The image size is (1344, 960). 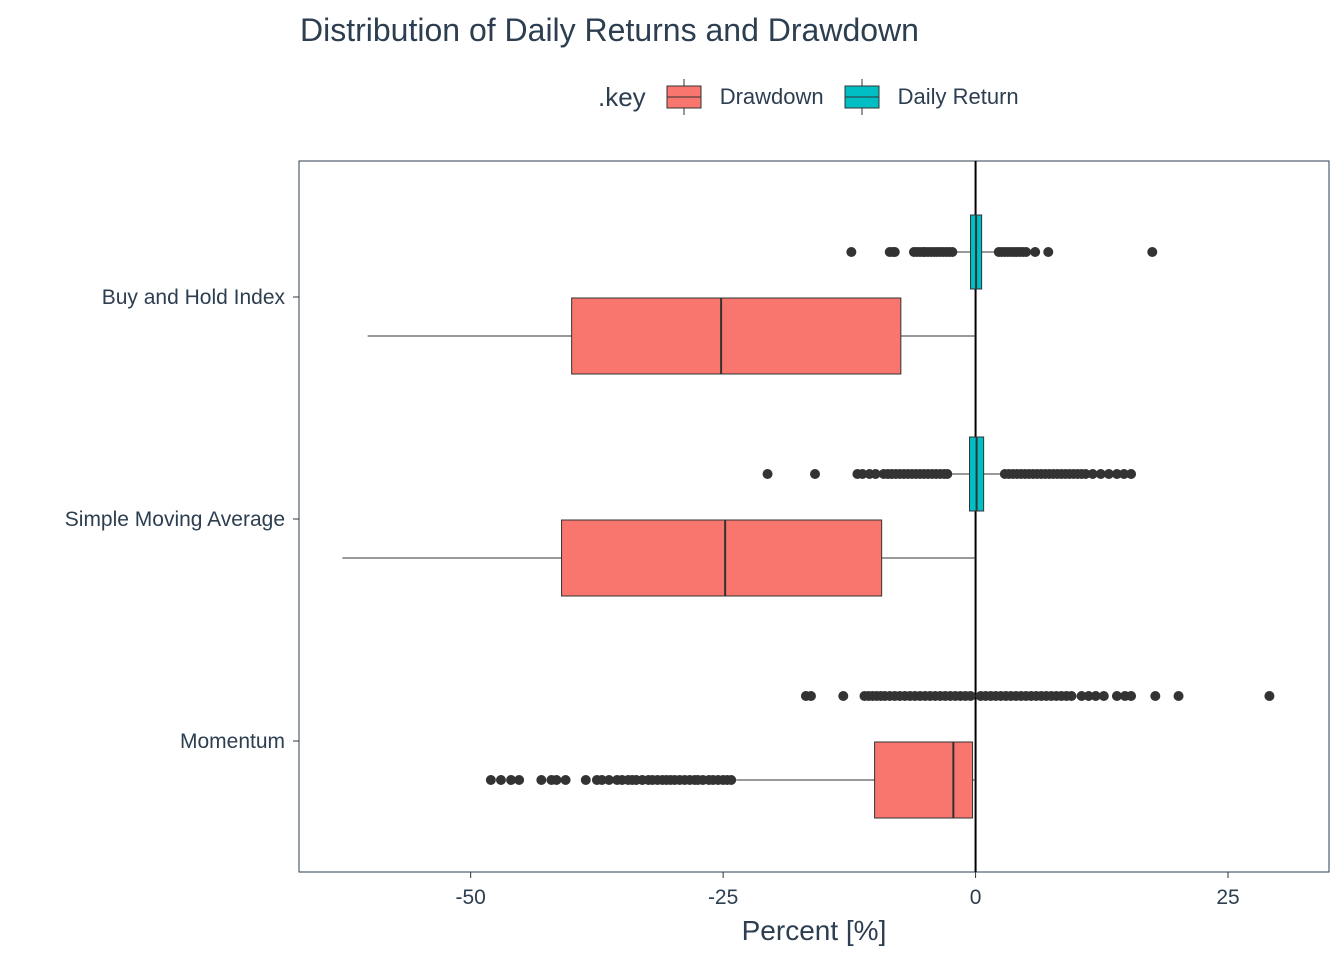 I want to click on y-tick-label-2: Momentum, so click(x=232, y=741).